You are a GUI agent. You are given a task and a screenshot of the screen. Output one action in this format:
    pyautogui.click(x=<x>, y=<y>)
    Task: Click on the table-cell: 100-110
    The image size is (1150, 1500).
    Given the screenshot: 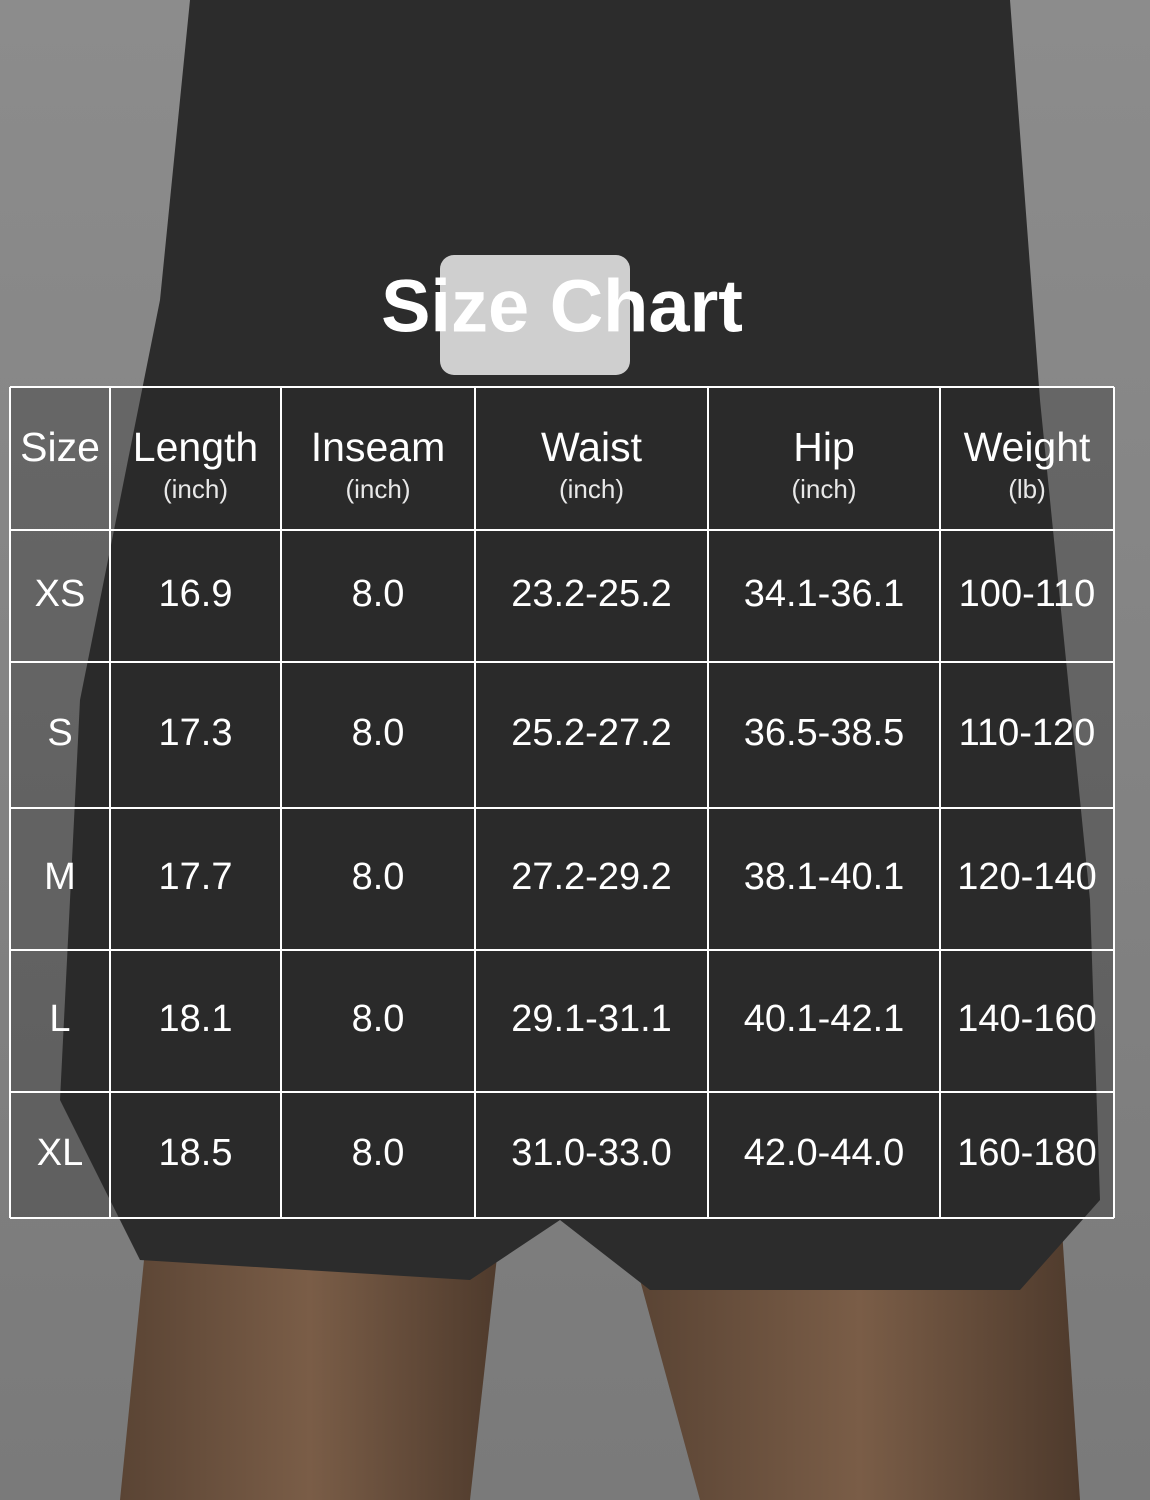 What is the action you would take?
    pyautogui.click(x=1027, y=594)
    